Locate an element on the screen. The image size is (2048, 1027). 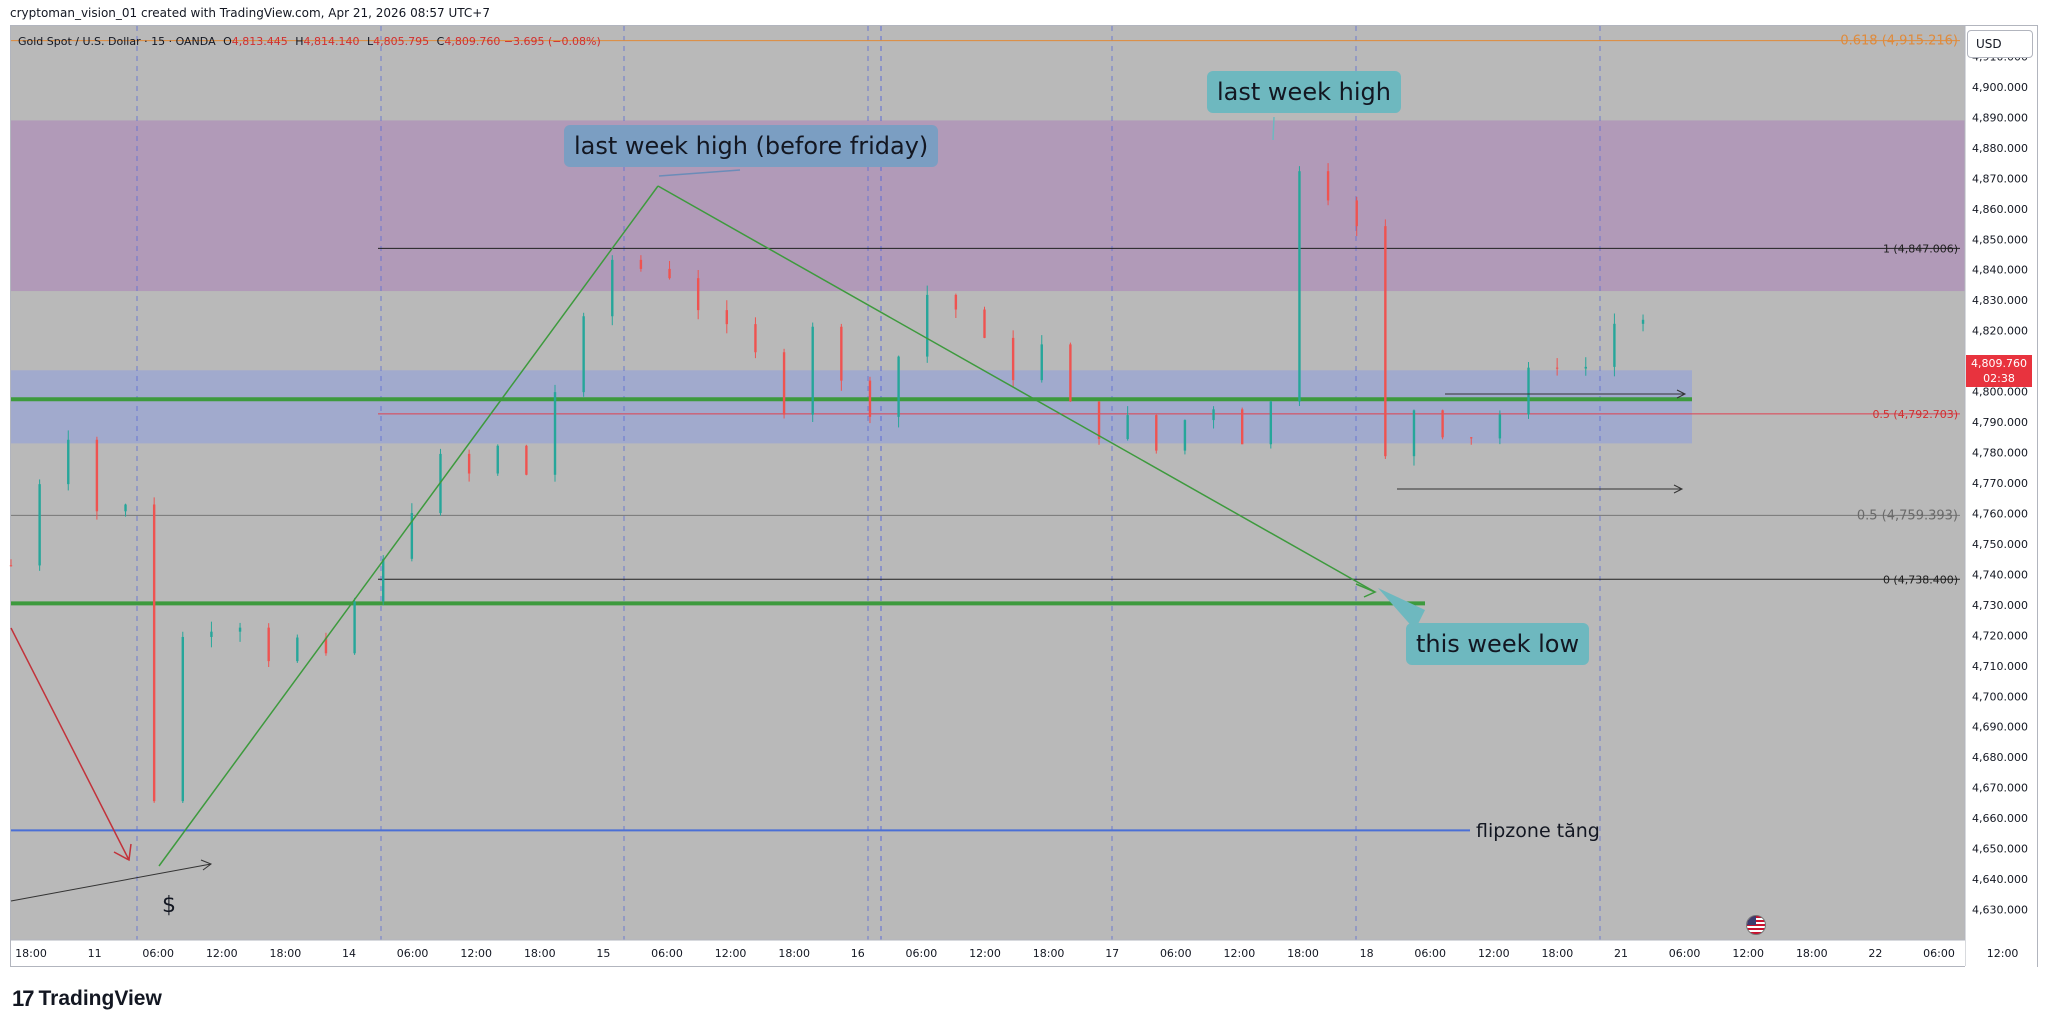
brand-name: TradingView is located at coordinates (100, 998).